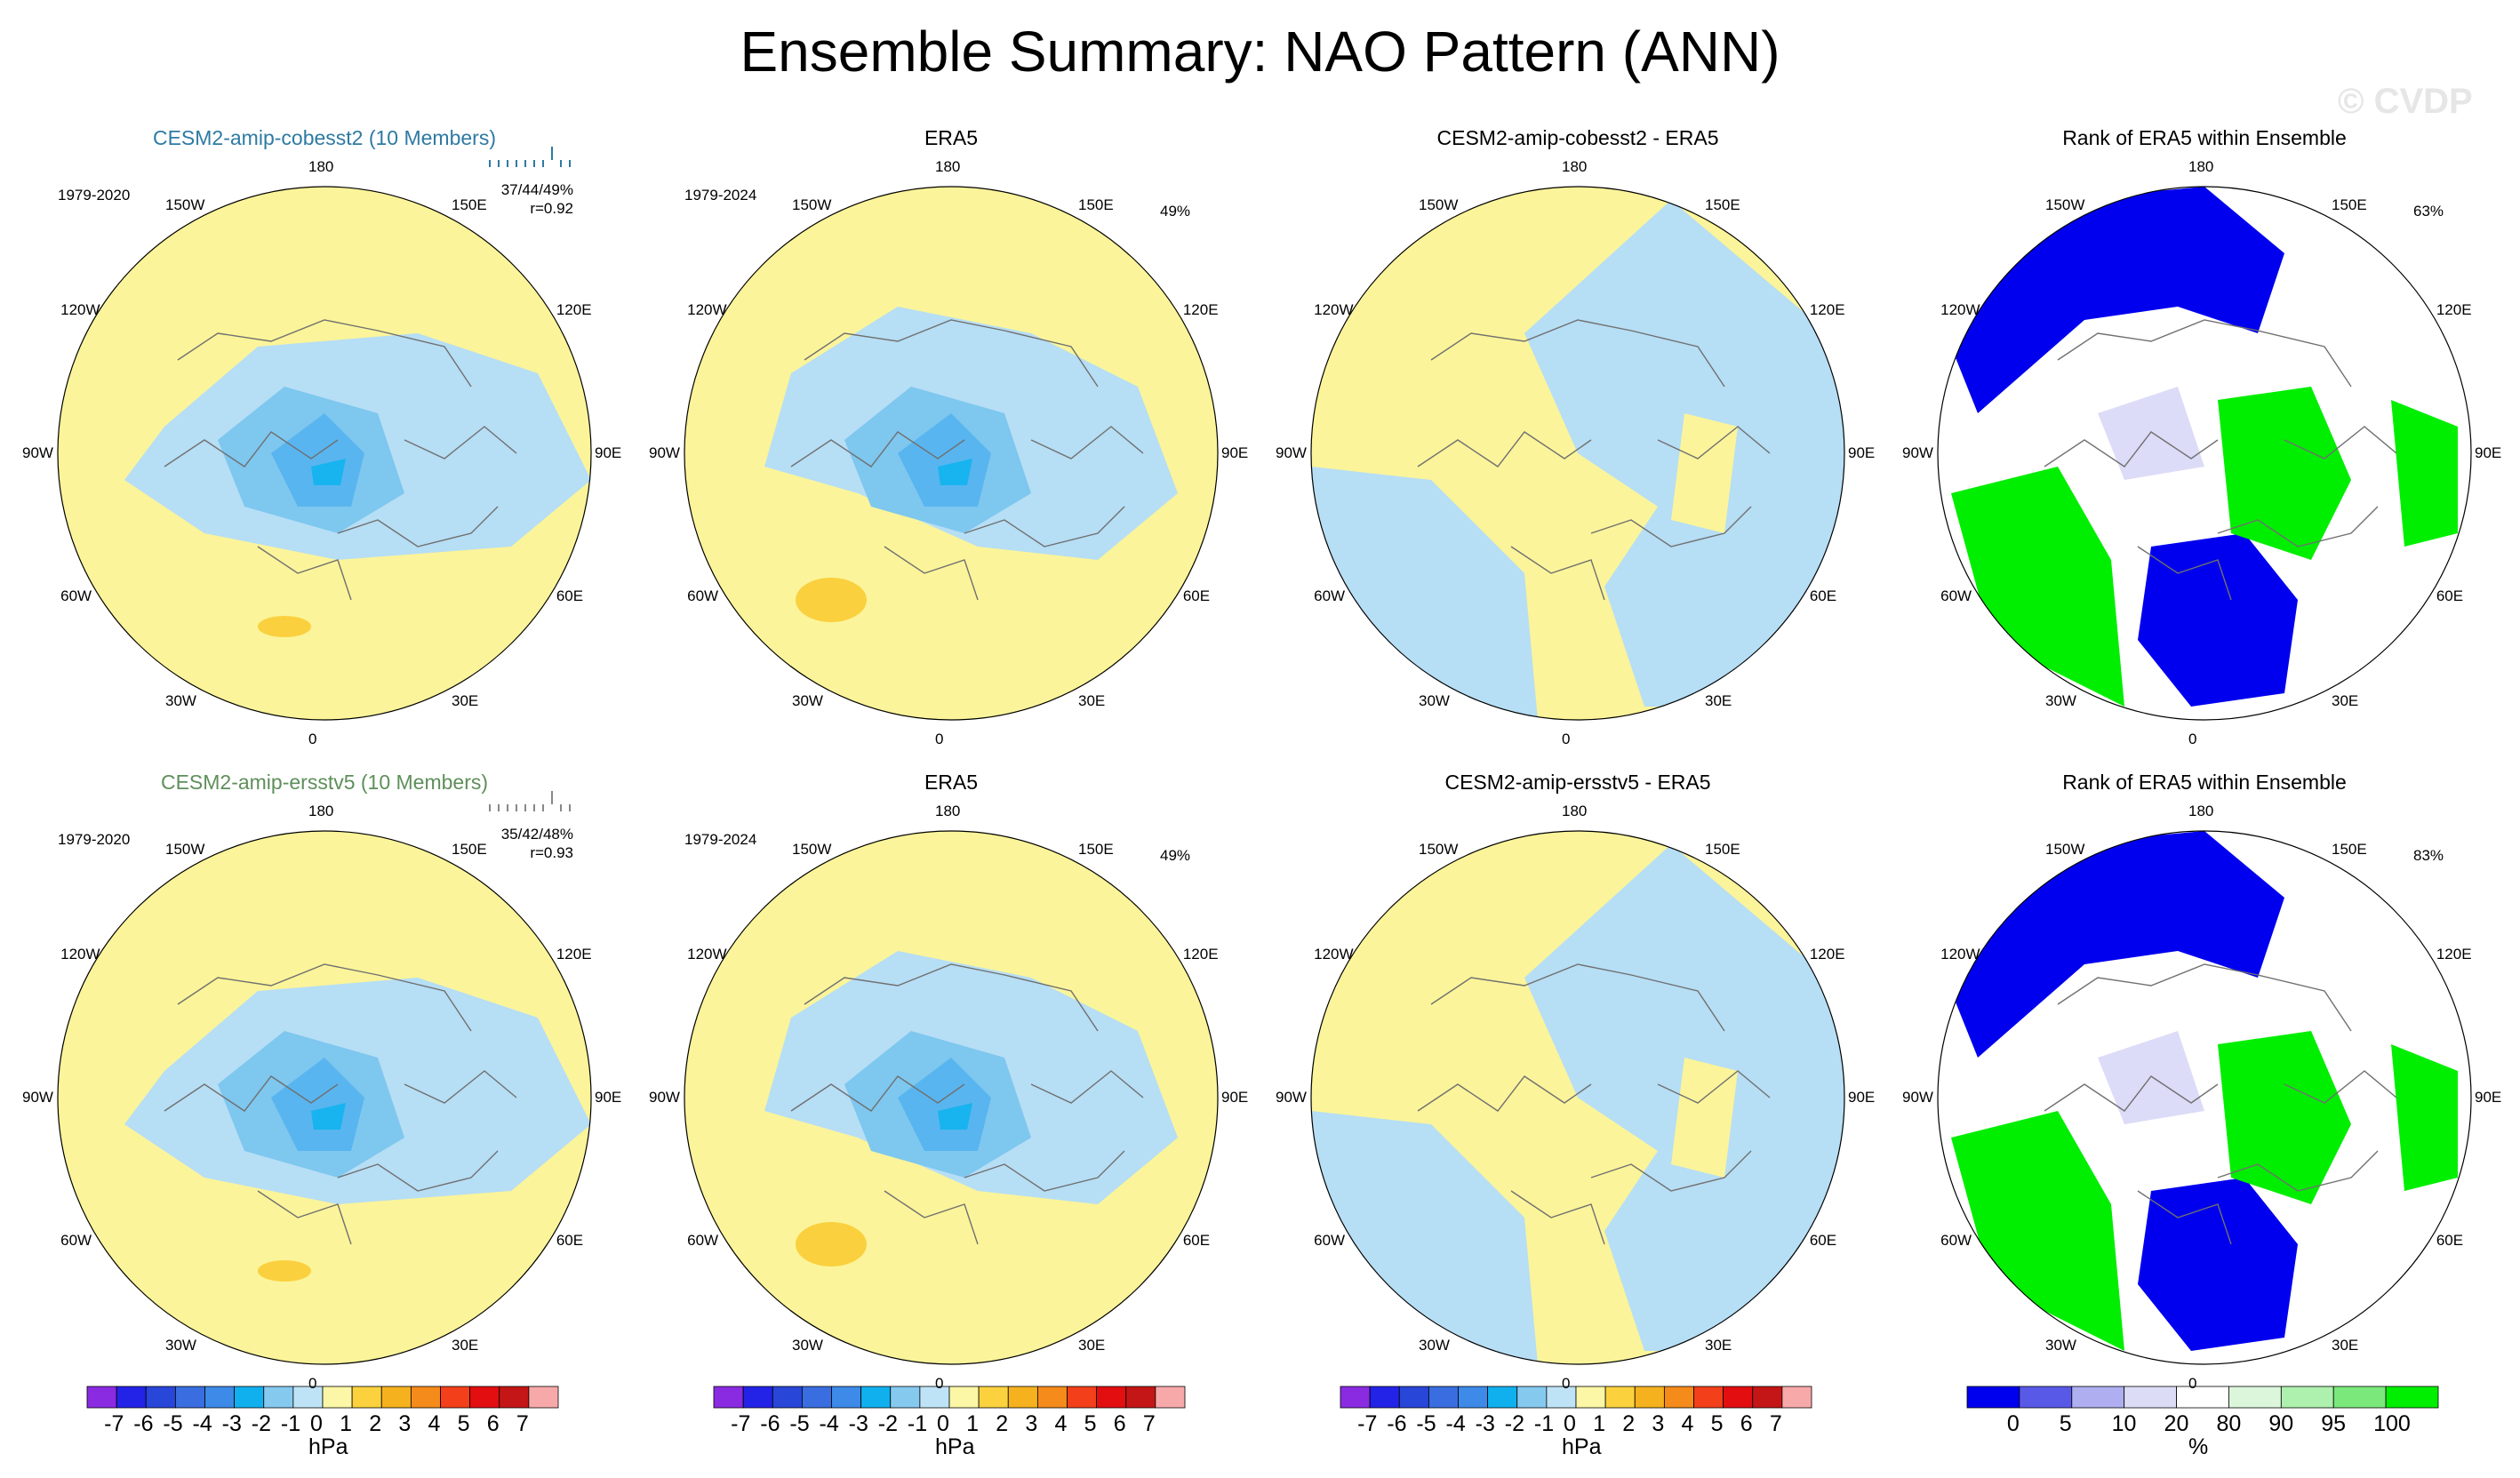 This screenshot has width=2520, height=1478. What do you see at coordinates (1514, 1423) in the screenshot?
I see `colorbar-tick-label: -2` at bounding box center [1514, 1423].